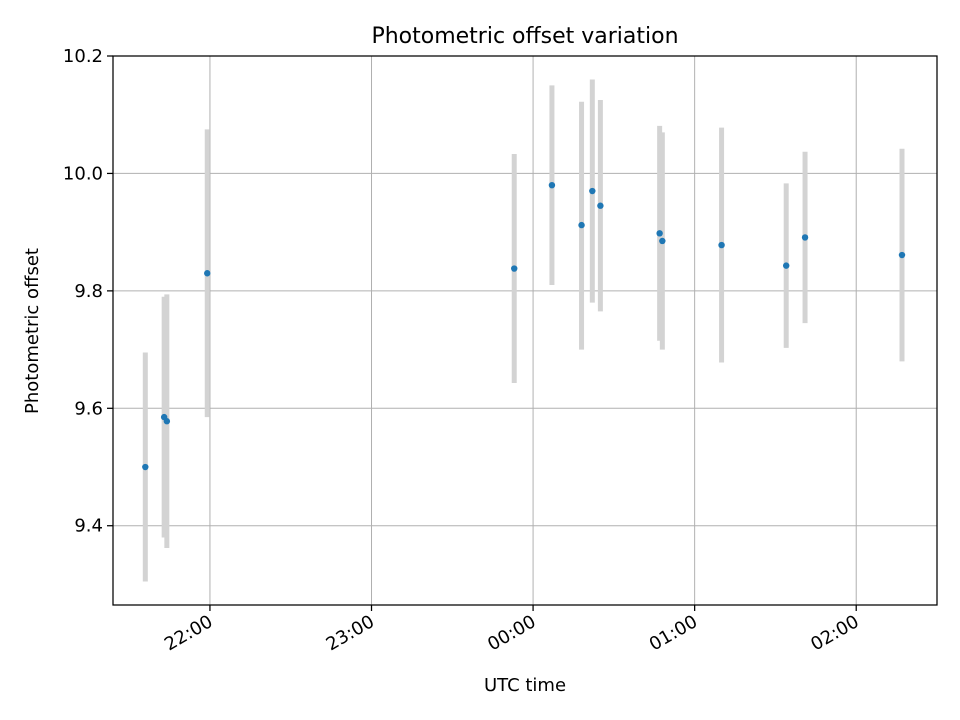 The height and width of the screenshot is (720, 960). Describe the element at coordinates (511, 633) in the screenshot. I see `x-tick-label: 00:00` at that location.